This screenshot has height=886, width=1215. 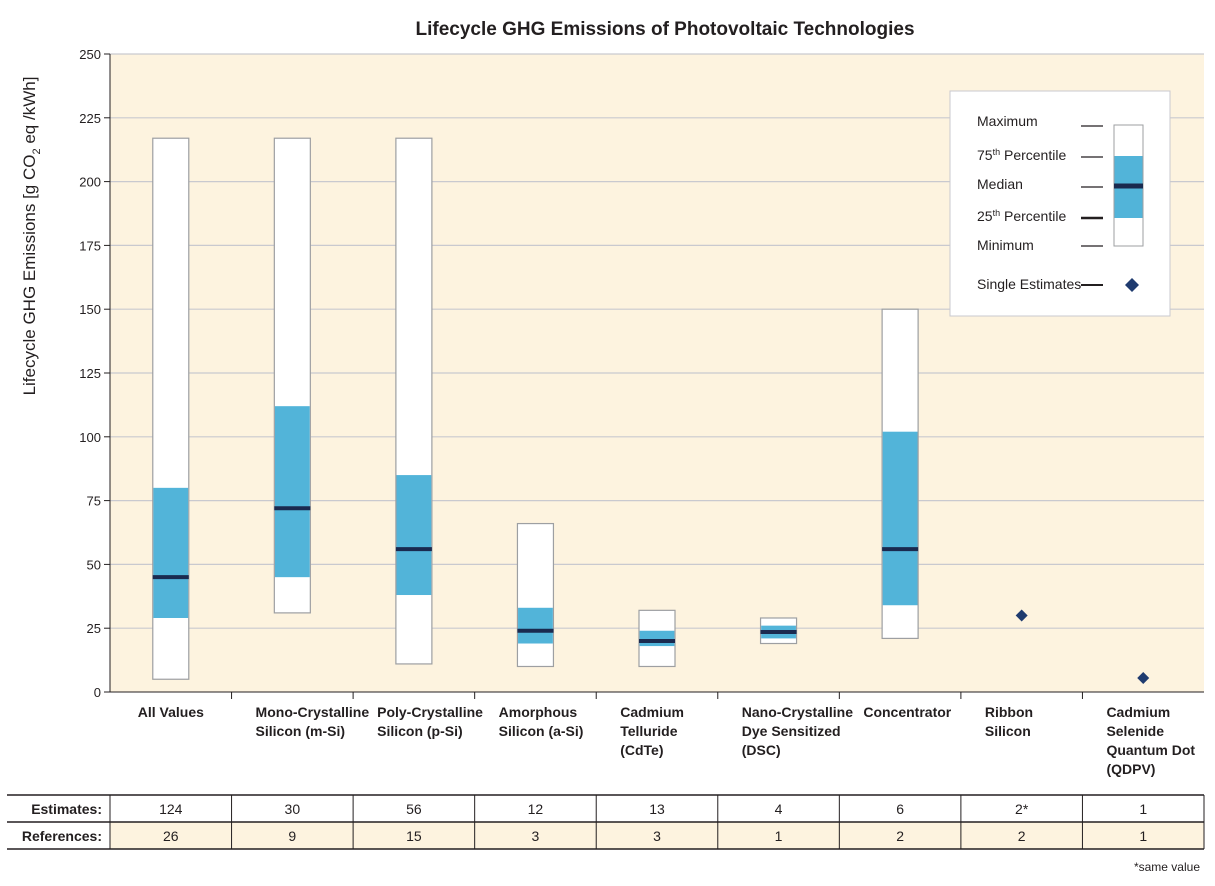 I want to click on y-tick-label: 75, so click(x=94, y=501).